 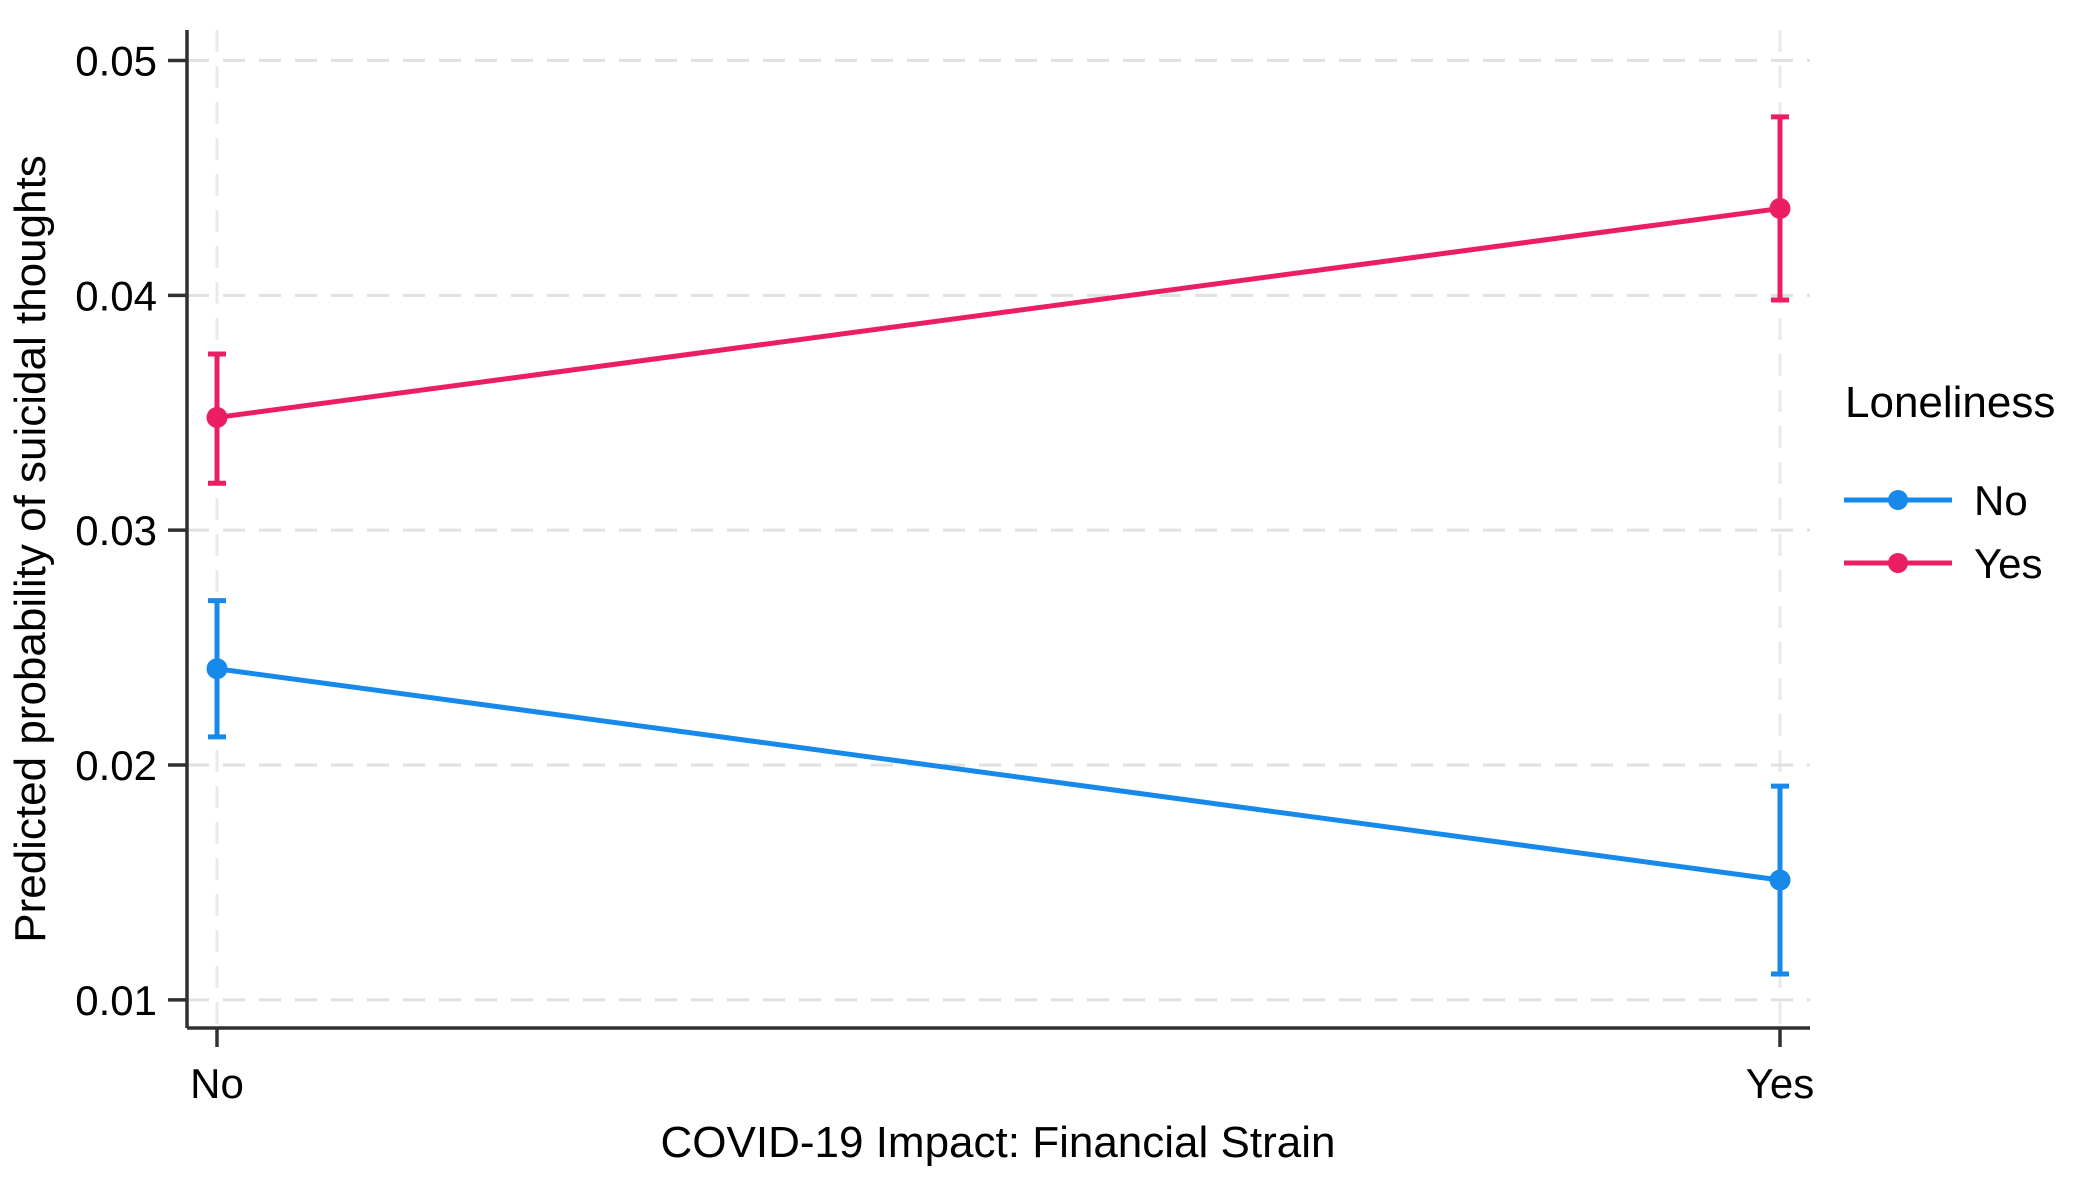 I want to click on x-tick-label: Yes, so click(x=1780, y=1083).